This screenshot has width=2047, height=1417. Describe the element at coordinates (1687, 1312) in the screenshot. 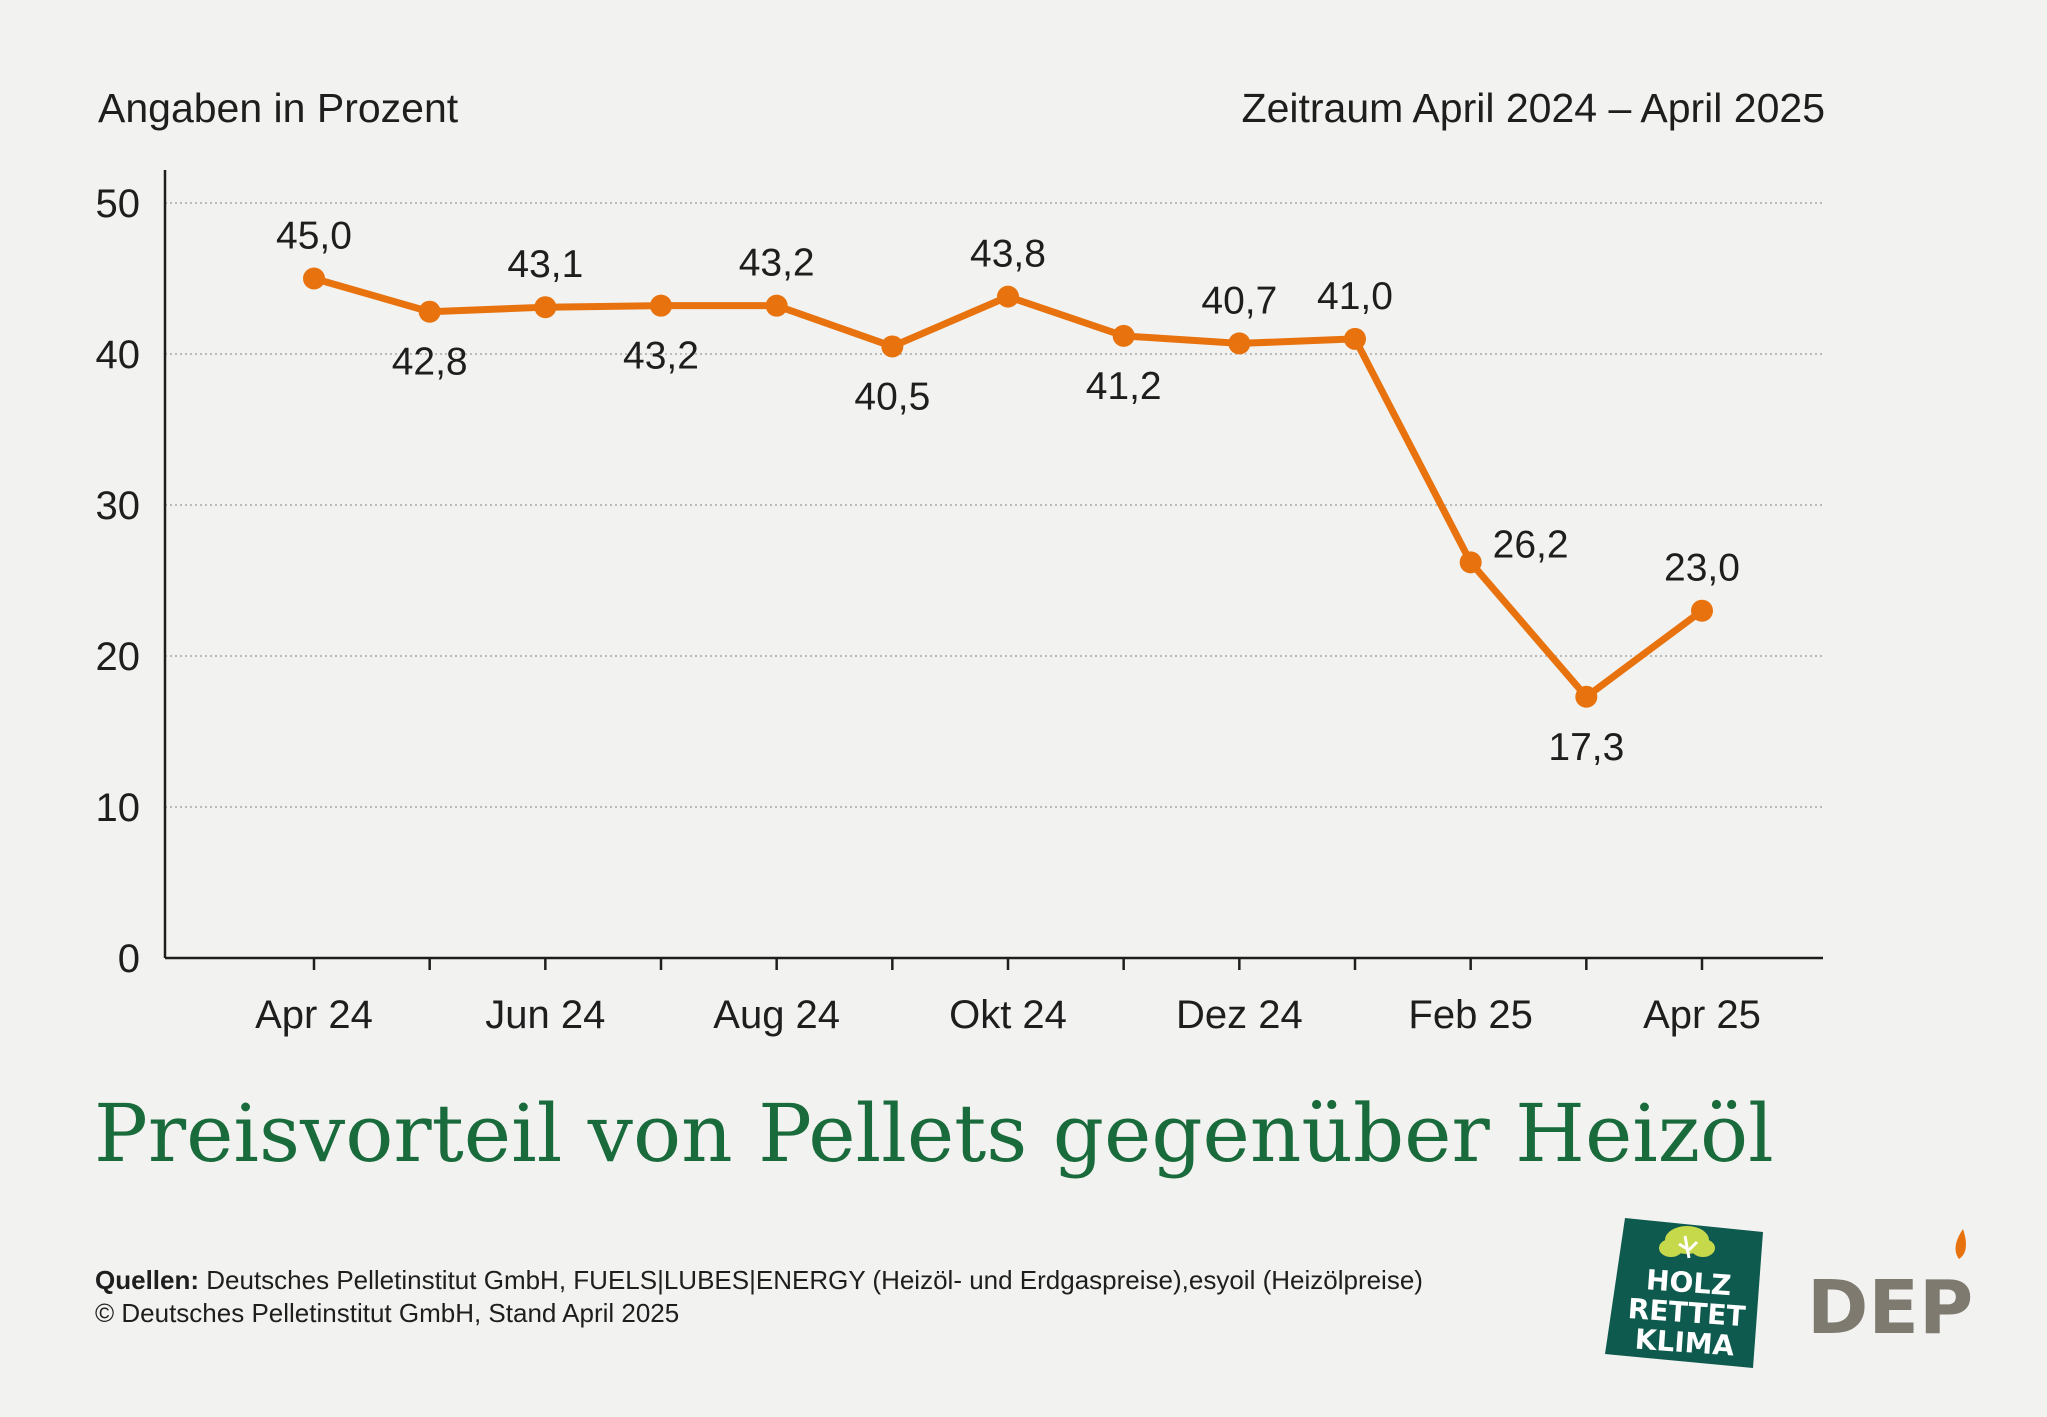

I see `logo-text-rettet: RETTET` at that location.